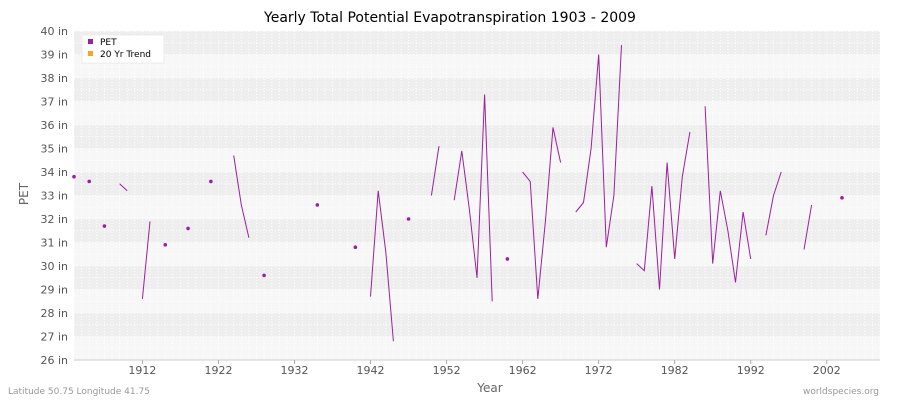 Image resolution: width=900 pixels, height=400 pixels. What do you see at coordinates (54, 55) in the screenshot?
I see `y-tick-label: 39 in` at bounding box center [54, 55].